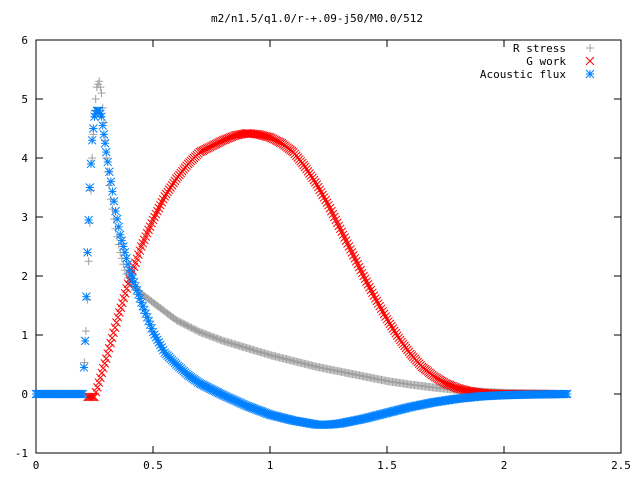 Image resolution: width=640 pixels, height=480 pixels. Describe the element at coordinates (24, 394) in the screenshot. I see `y-tick-label: 0` at that location.